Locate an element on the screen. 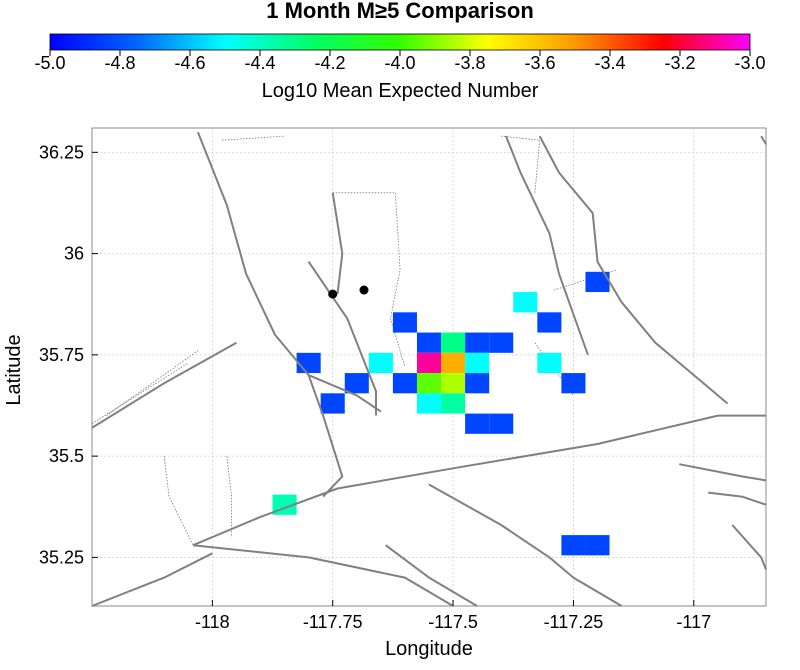  colorbar-tick-label: -3.0 is located at coordinates (749, 63).